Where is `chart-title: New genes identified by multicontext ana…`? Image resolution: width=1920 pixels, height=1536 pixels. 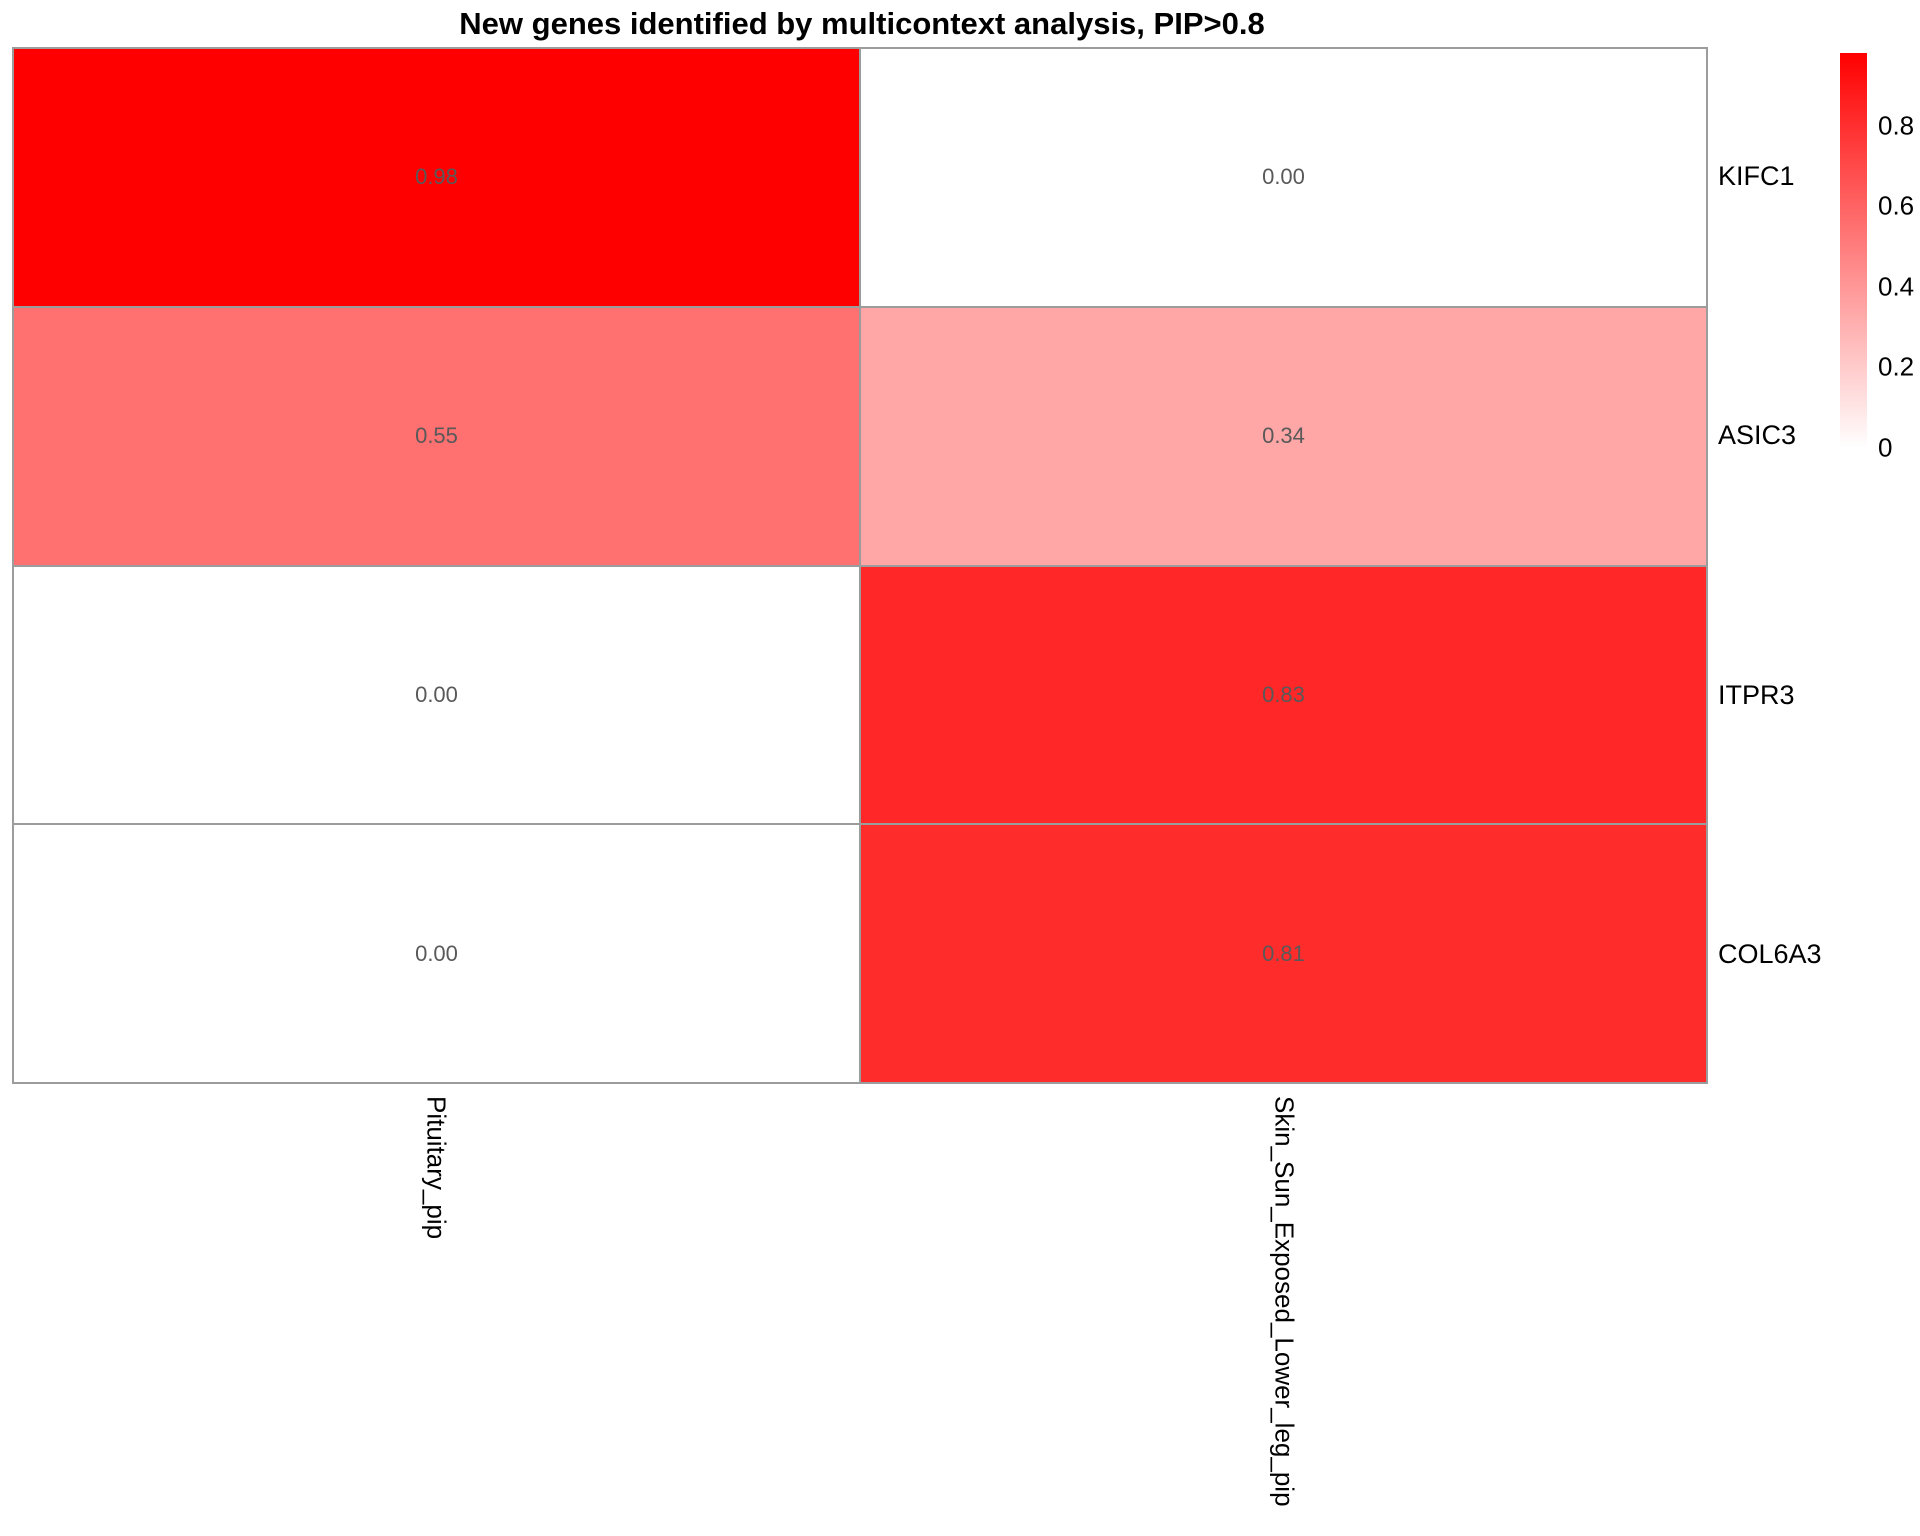
chart-title: New genes identified by multicontext ana… is located at coordinates (862, 23).